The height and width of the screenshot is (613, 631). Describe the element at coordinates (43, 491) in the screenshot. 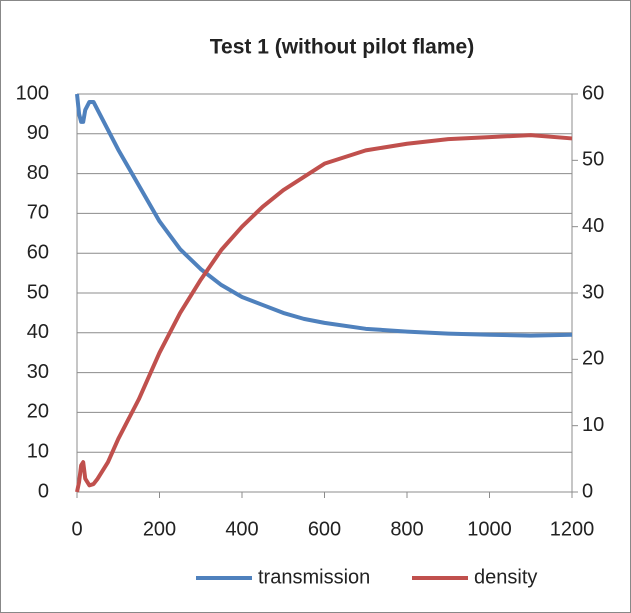

I see `y-tick-label: 0` at that location.